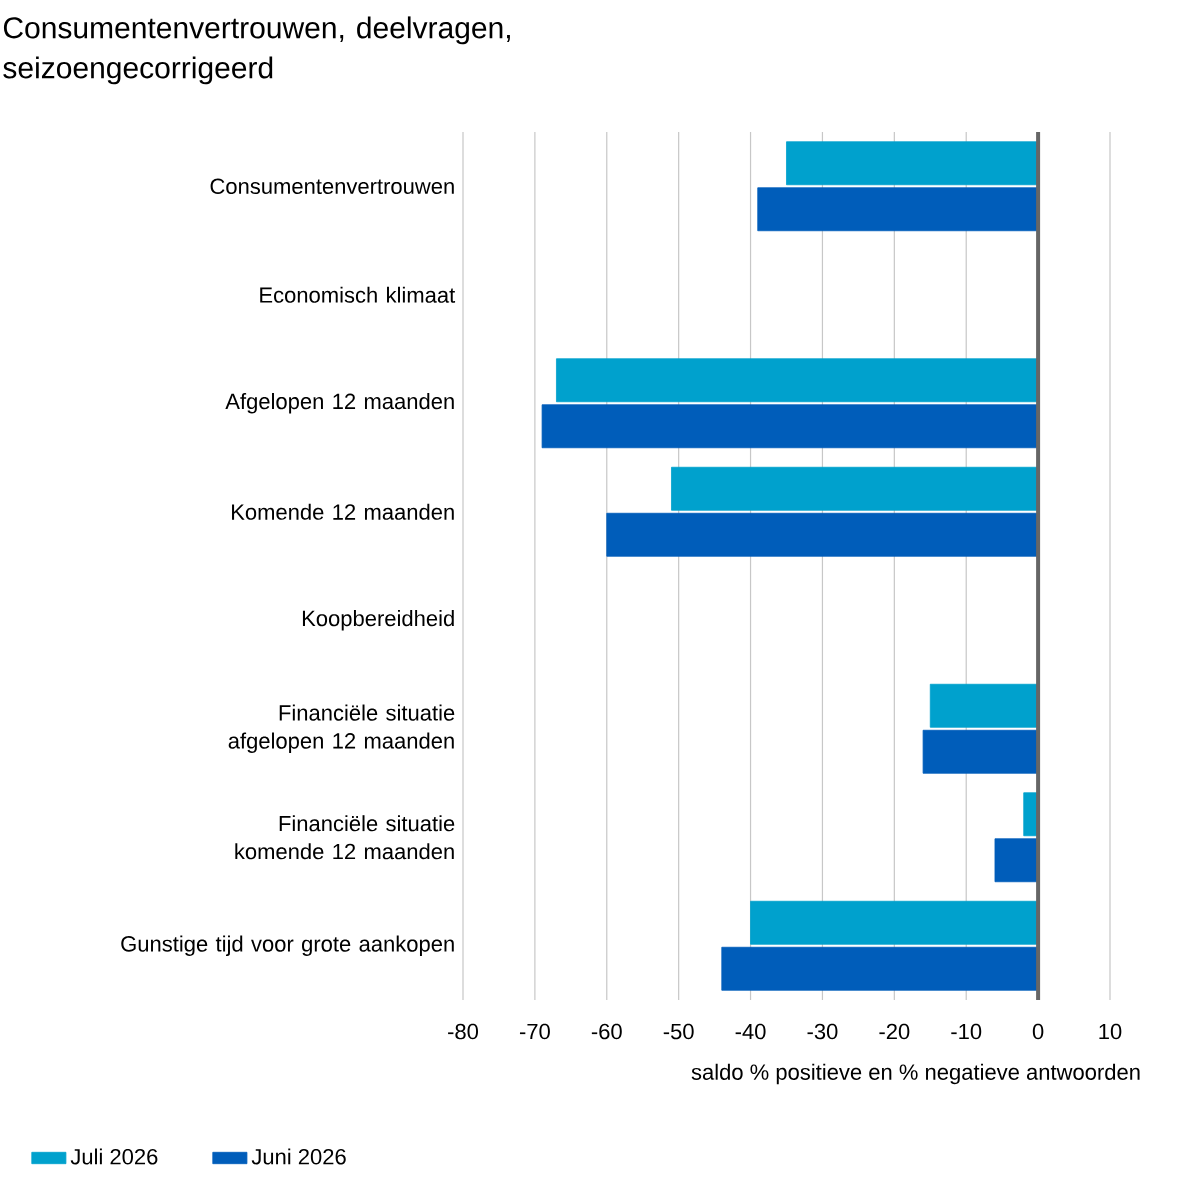 This screenshot has width=1200, height=1200. Describe the element at coordinates (298, 1156) in the screenshot. I see `legend-label: Juni 2026` at that location.